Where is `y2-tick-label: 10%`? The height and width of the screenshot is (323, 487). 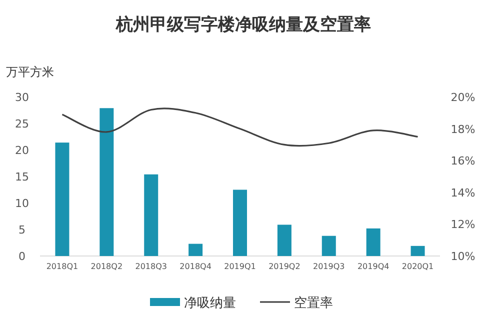
y2-tick-label: 10% is located at coordinates (463, 256).